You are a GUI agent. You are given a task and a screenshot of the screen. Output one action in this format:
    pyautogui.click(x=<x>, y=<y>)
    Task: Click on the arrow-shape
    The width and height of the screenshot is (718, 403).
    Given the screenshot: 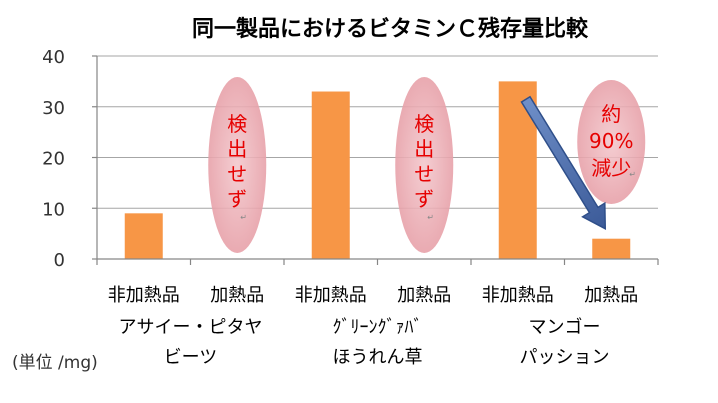 What is the action you would take?
    pyautogui.click(x=563, y=162)
    